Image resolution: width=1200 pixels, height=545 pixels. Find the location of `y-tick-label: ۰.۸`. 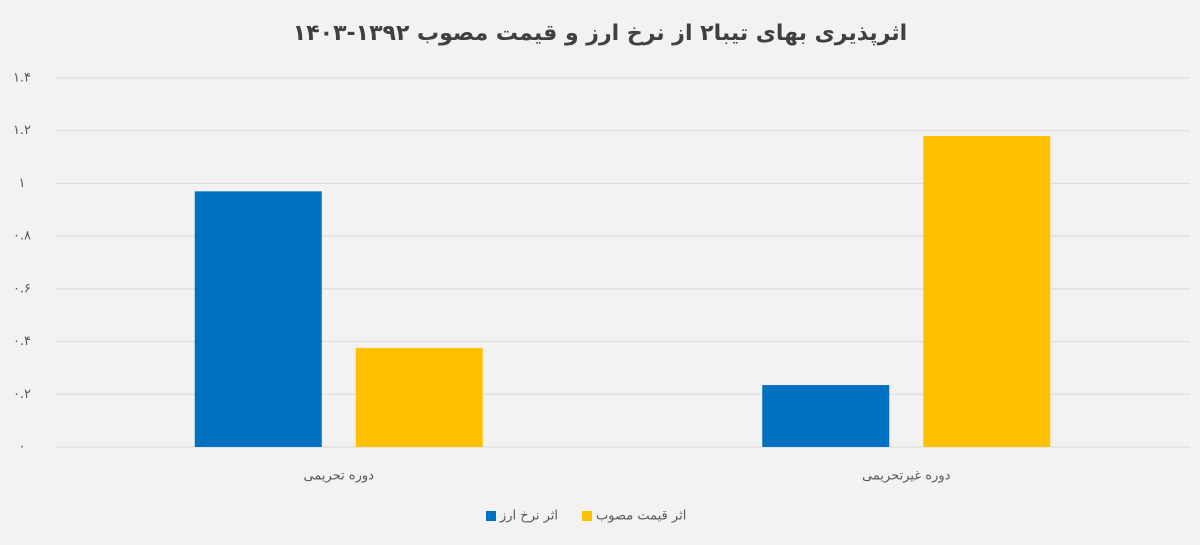

y-tick-label: ۰.۸ is located at coordinates (22, 236).